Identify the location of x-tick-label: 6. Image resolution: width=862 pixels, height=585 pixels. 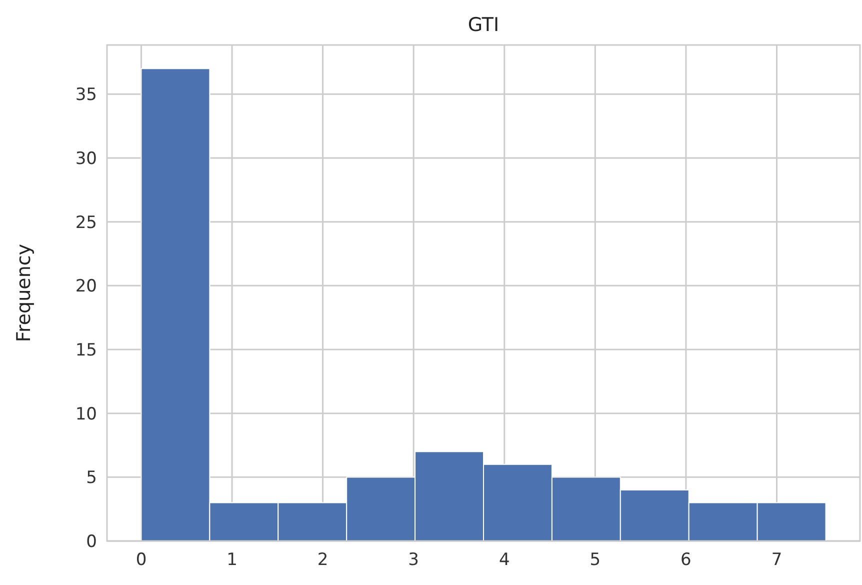
(686, 560).